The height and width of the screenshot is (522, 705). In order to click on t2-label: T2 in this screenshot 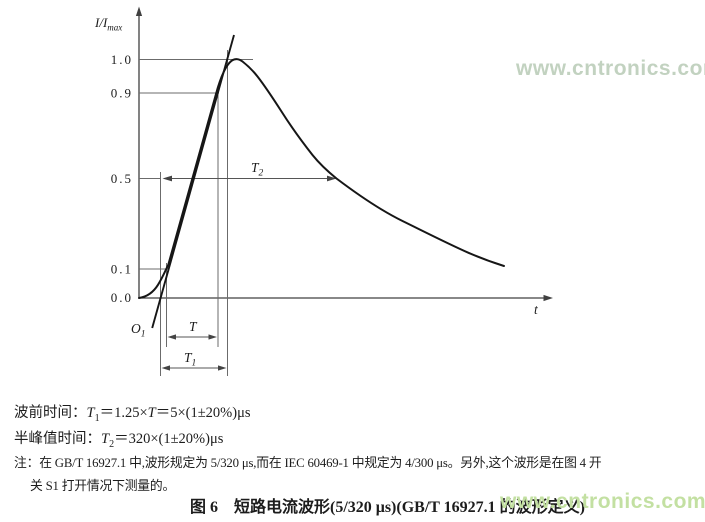, I will do `click(257, 169)`.